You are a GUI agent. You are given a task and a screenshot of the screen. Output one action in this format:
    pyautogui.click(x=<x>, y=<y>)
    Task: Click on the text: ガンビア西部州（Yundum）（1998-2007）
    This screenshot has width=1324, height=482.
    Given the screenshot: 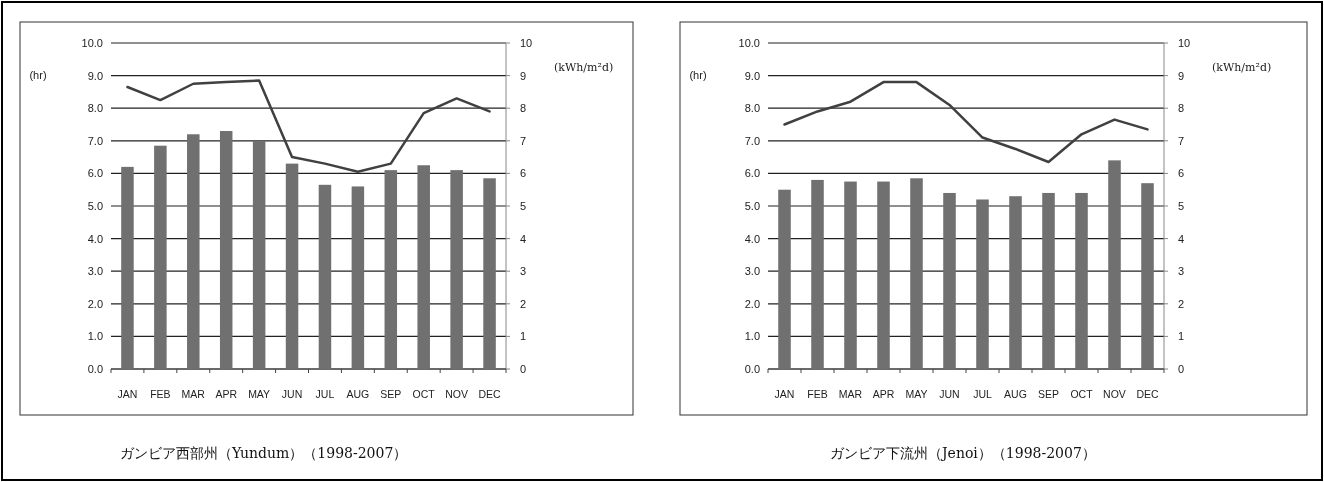 What is the action you would take?
    pyautogui.click(x=264, y=453)
    